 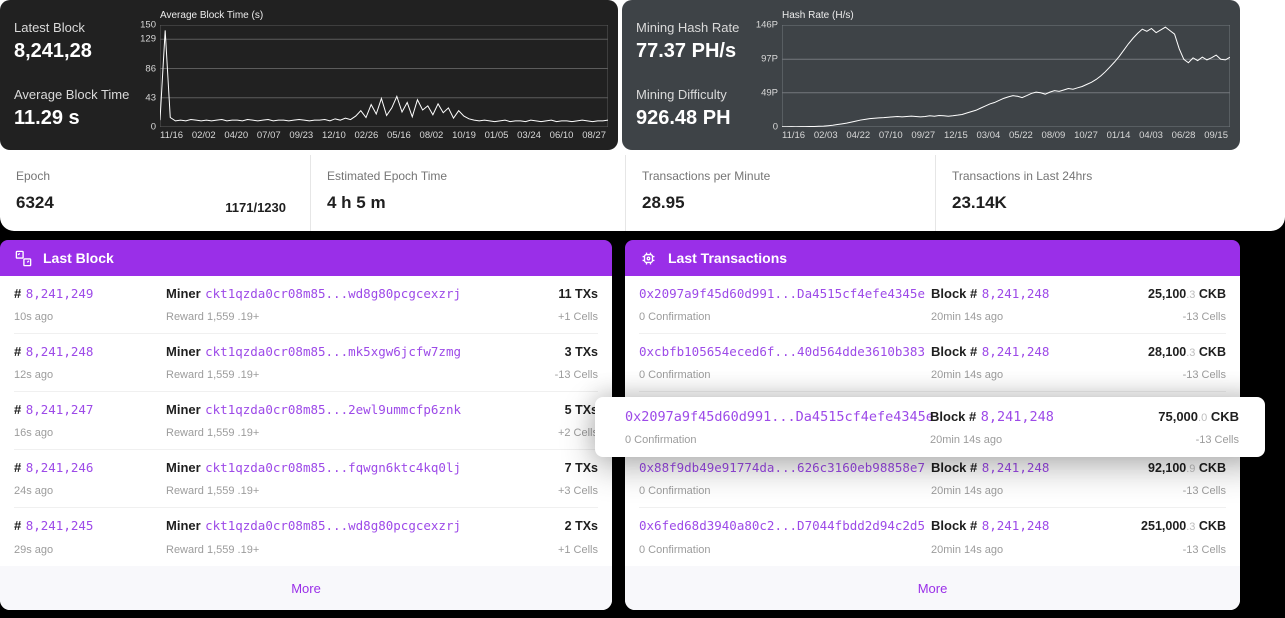 I want to click on x-tick-label: 02/02, so click(x=203, y=135).